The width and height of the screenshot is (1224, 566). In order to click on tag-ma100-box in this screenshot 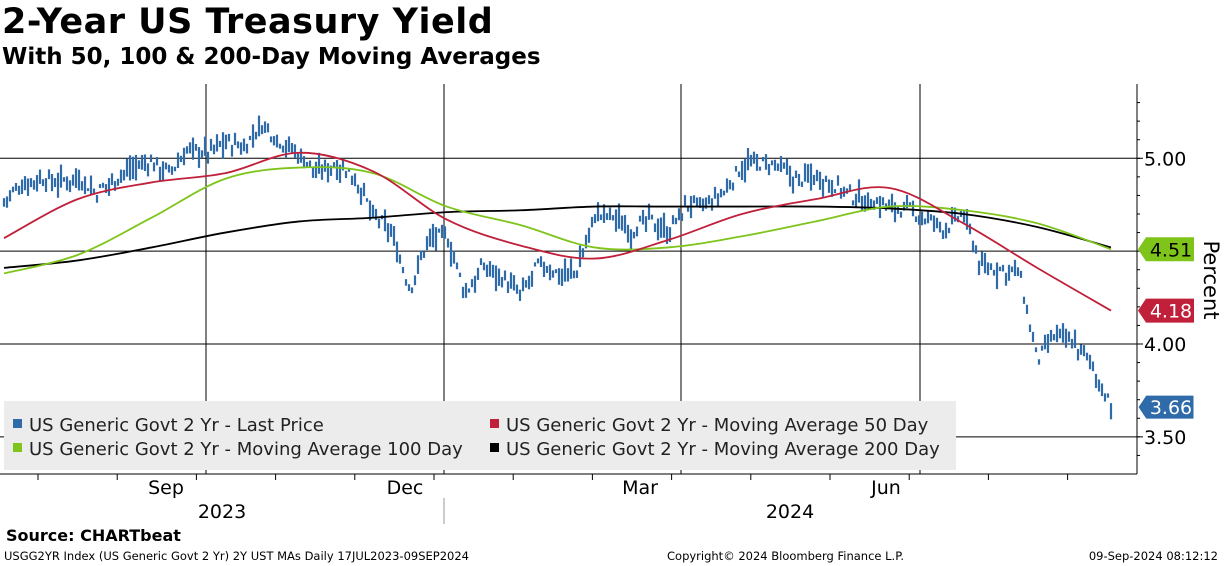, I will do `click(1166, 249)`.